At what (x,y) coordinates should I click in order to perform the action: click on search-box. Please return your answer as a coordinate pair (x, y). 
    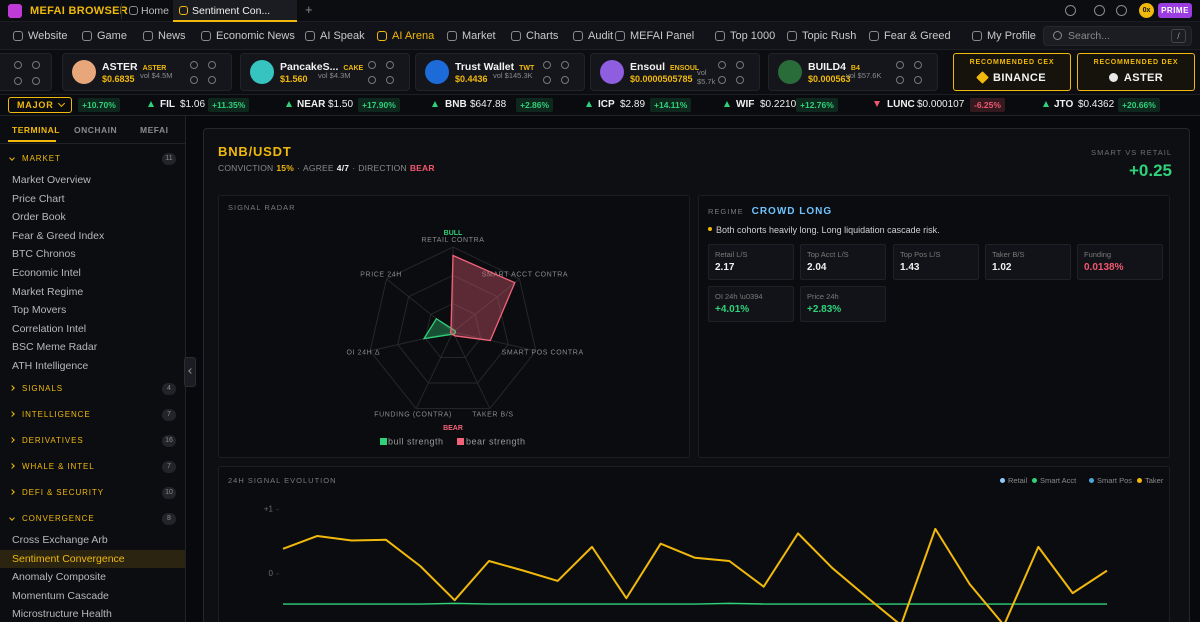
    Looking at the image, I should click on (1117, 36).